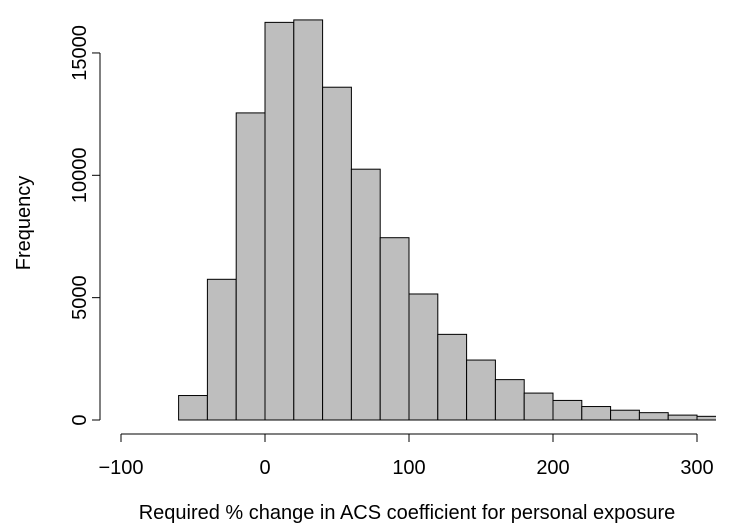  What do you see at coordinates (120, 468) in the screenshot?
I see `x-tick-label: −100` at bounding box center [120, 468].